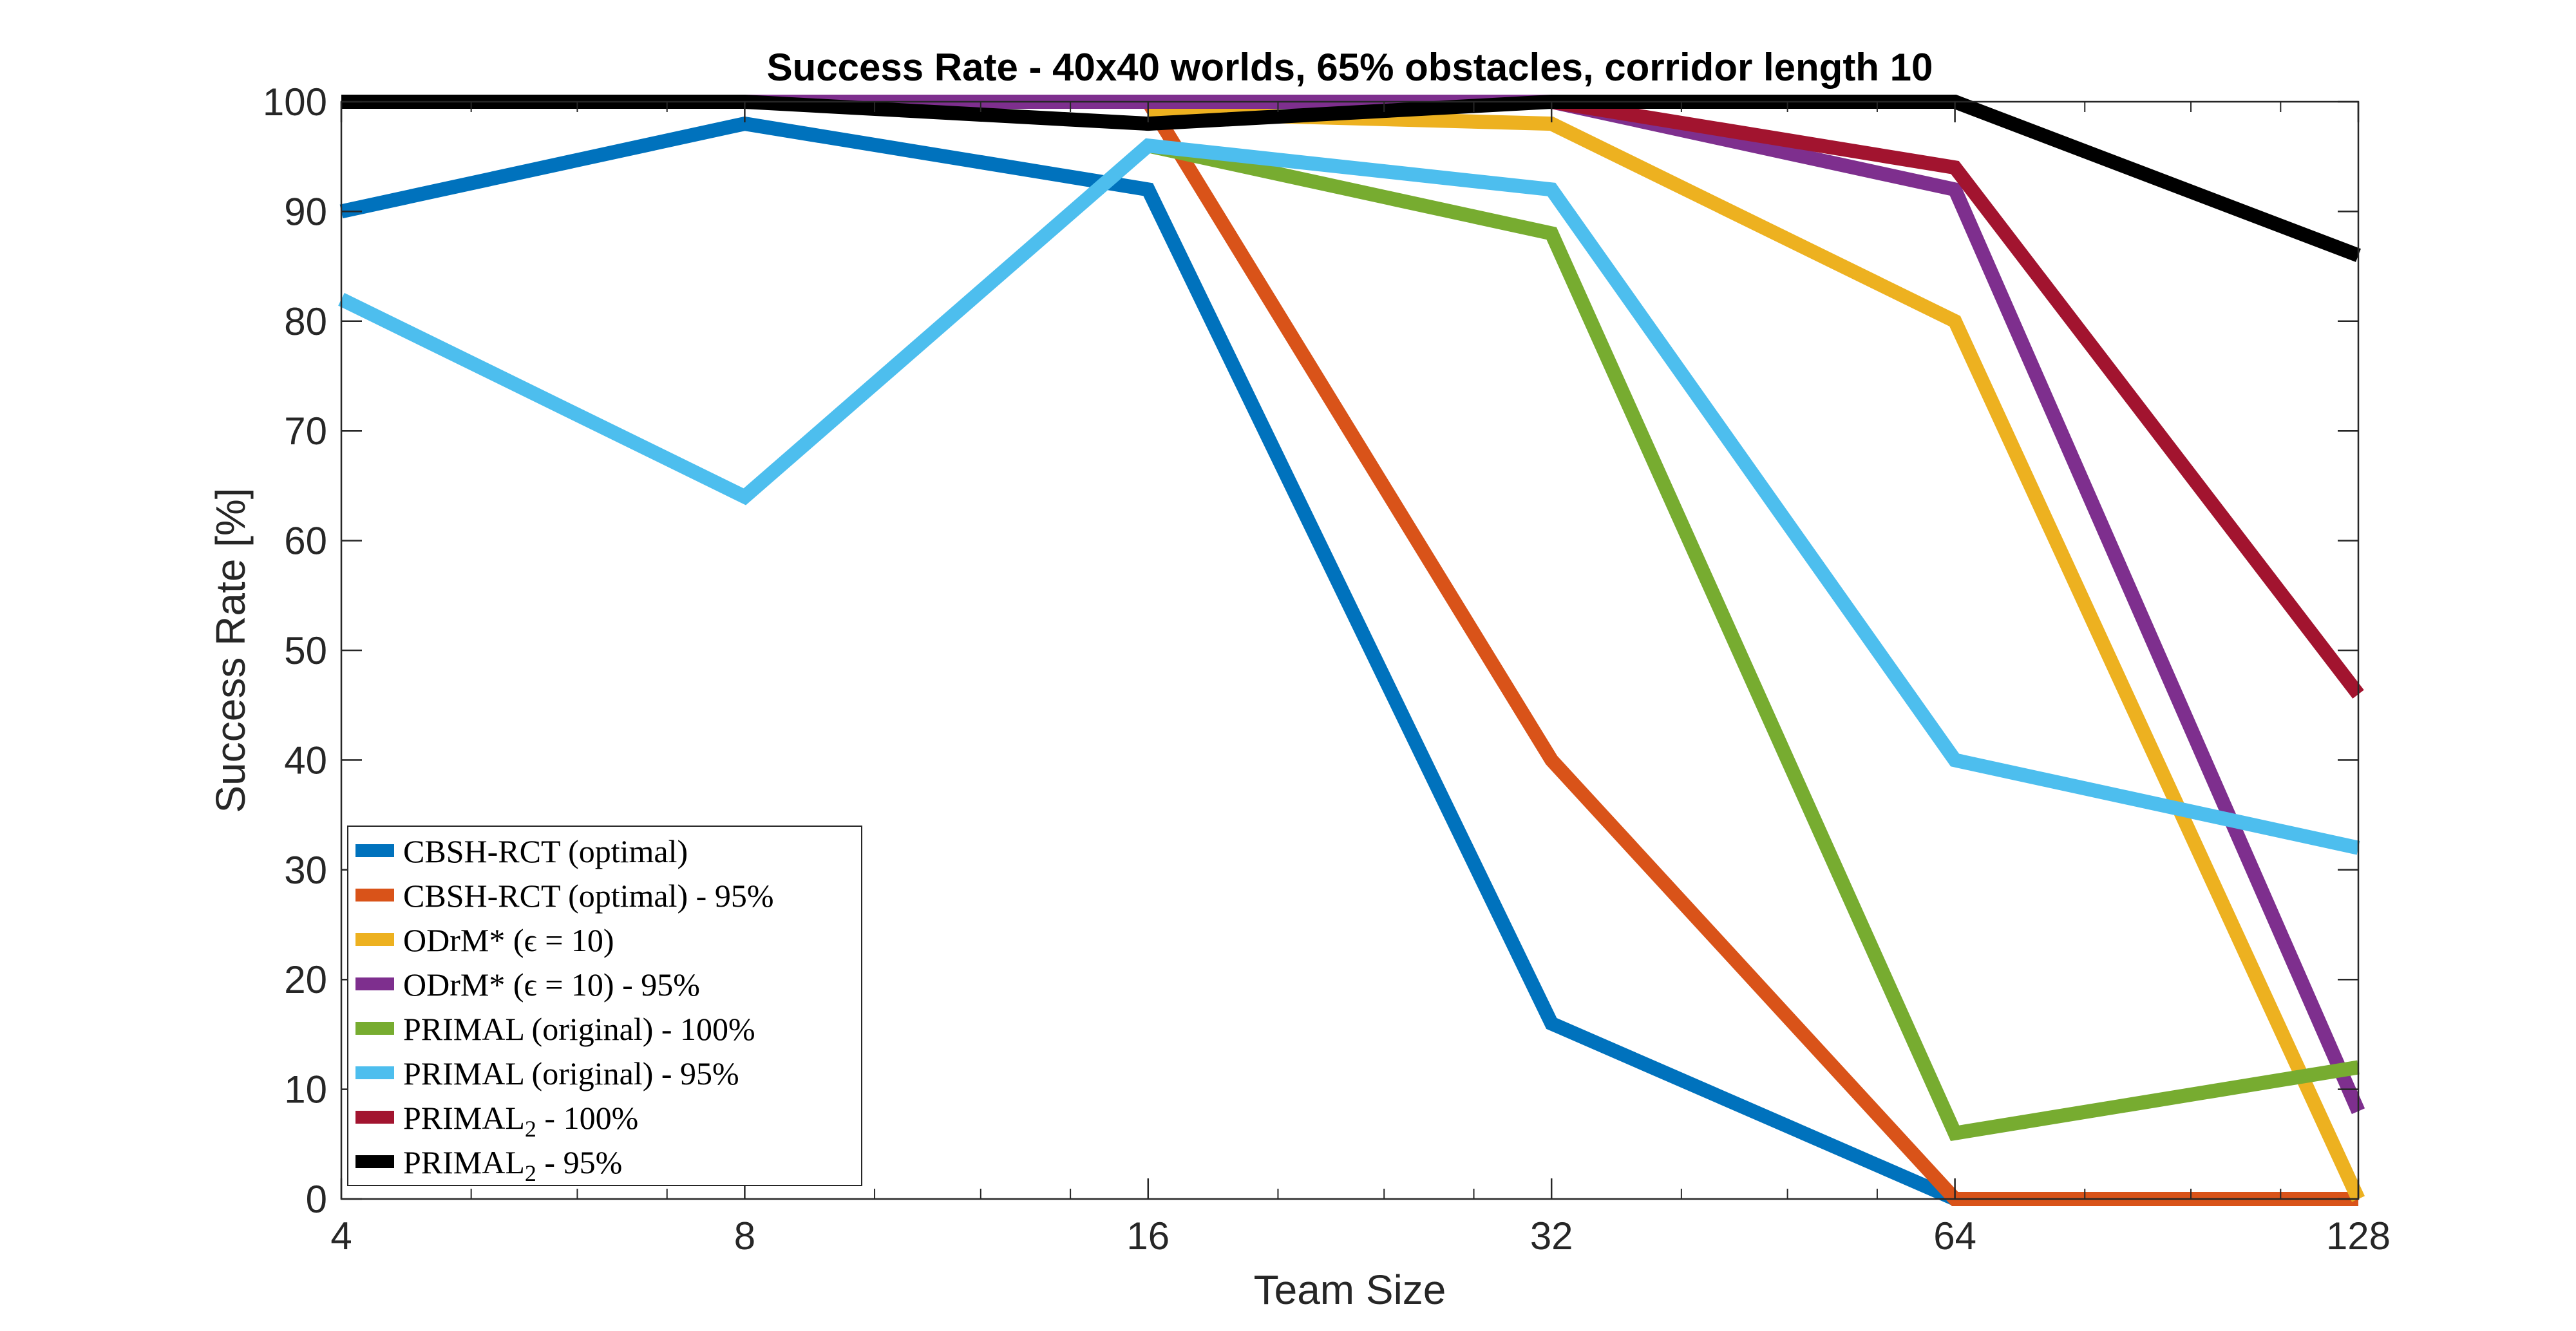  I want to click on legend-label: PRIMAL (original) - 95%, so click(571, 1073).